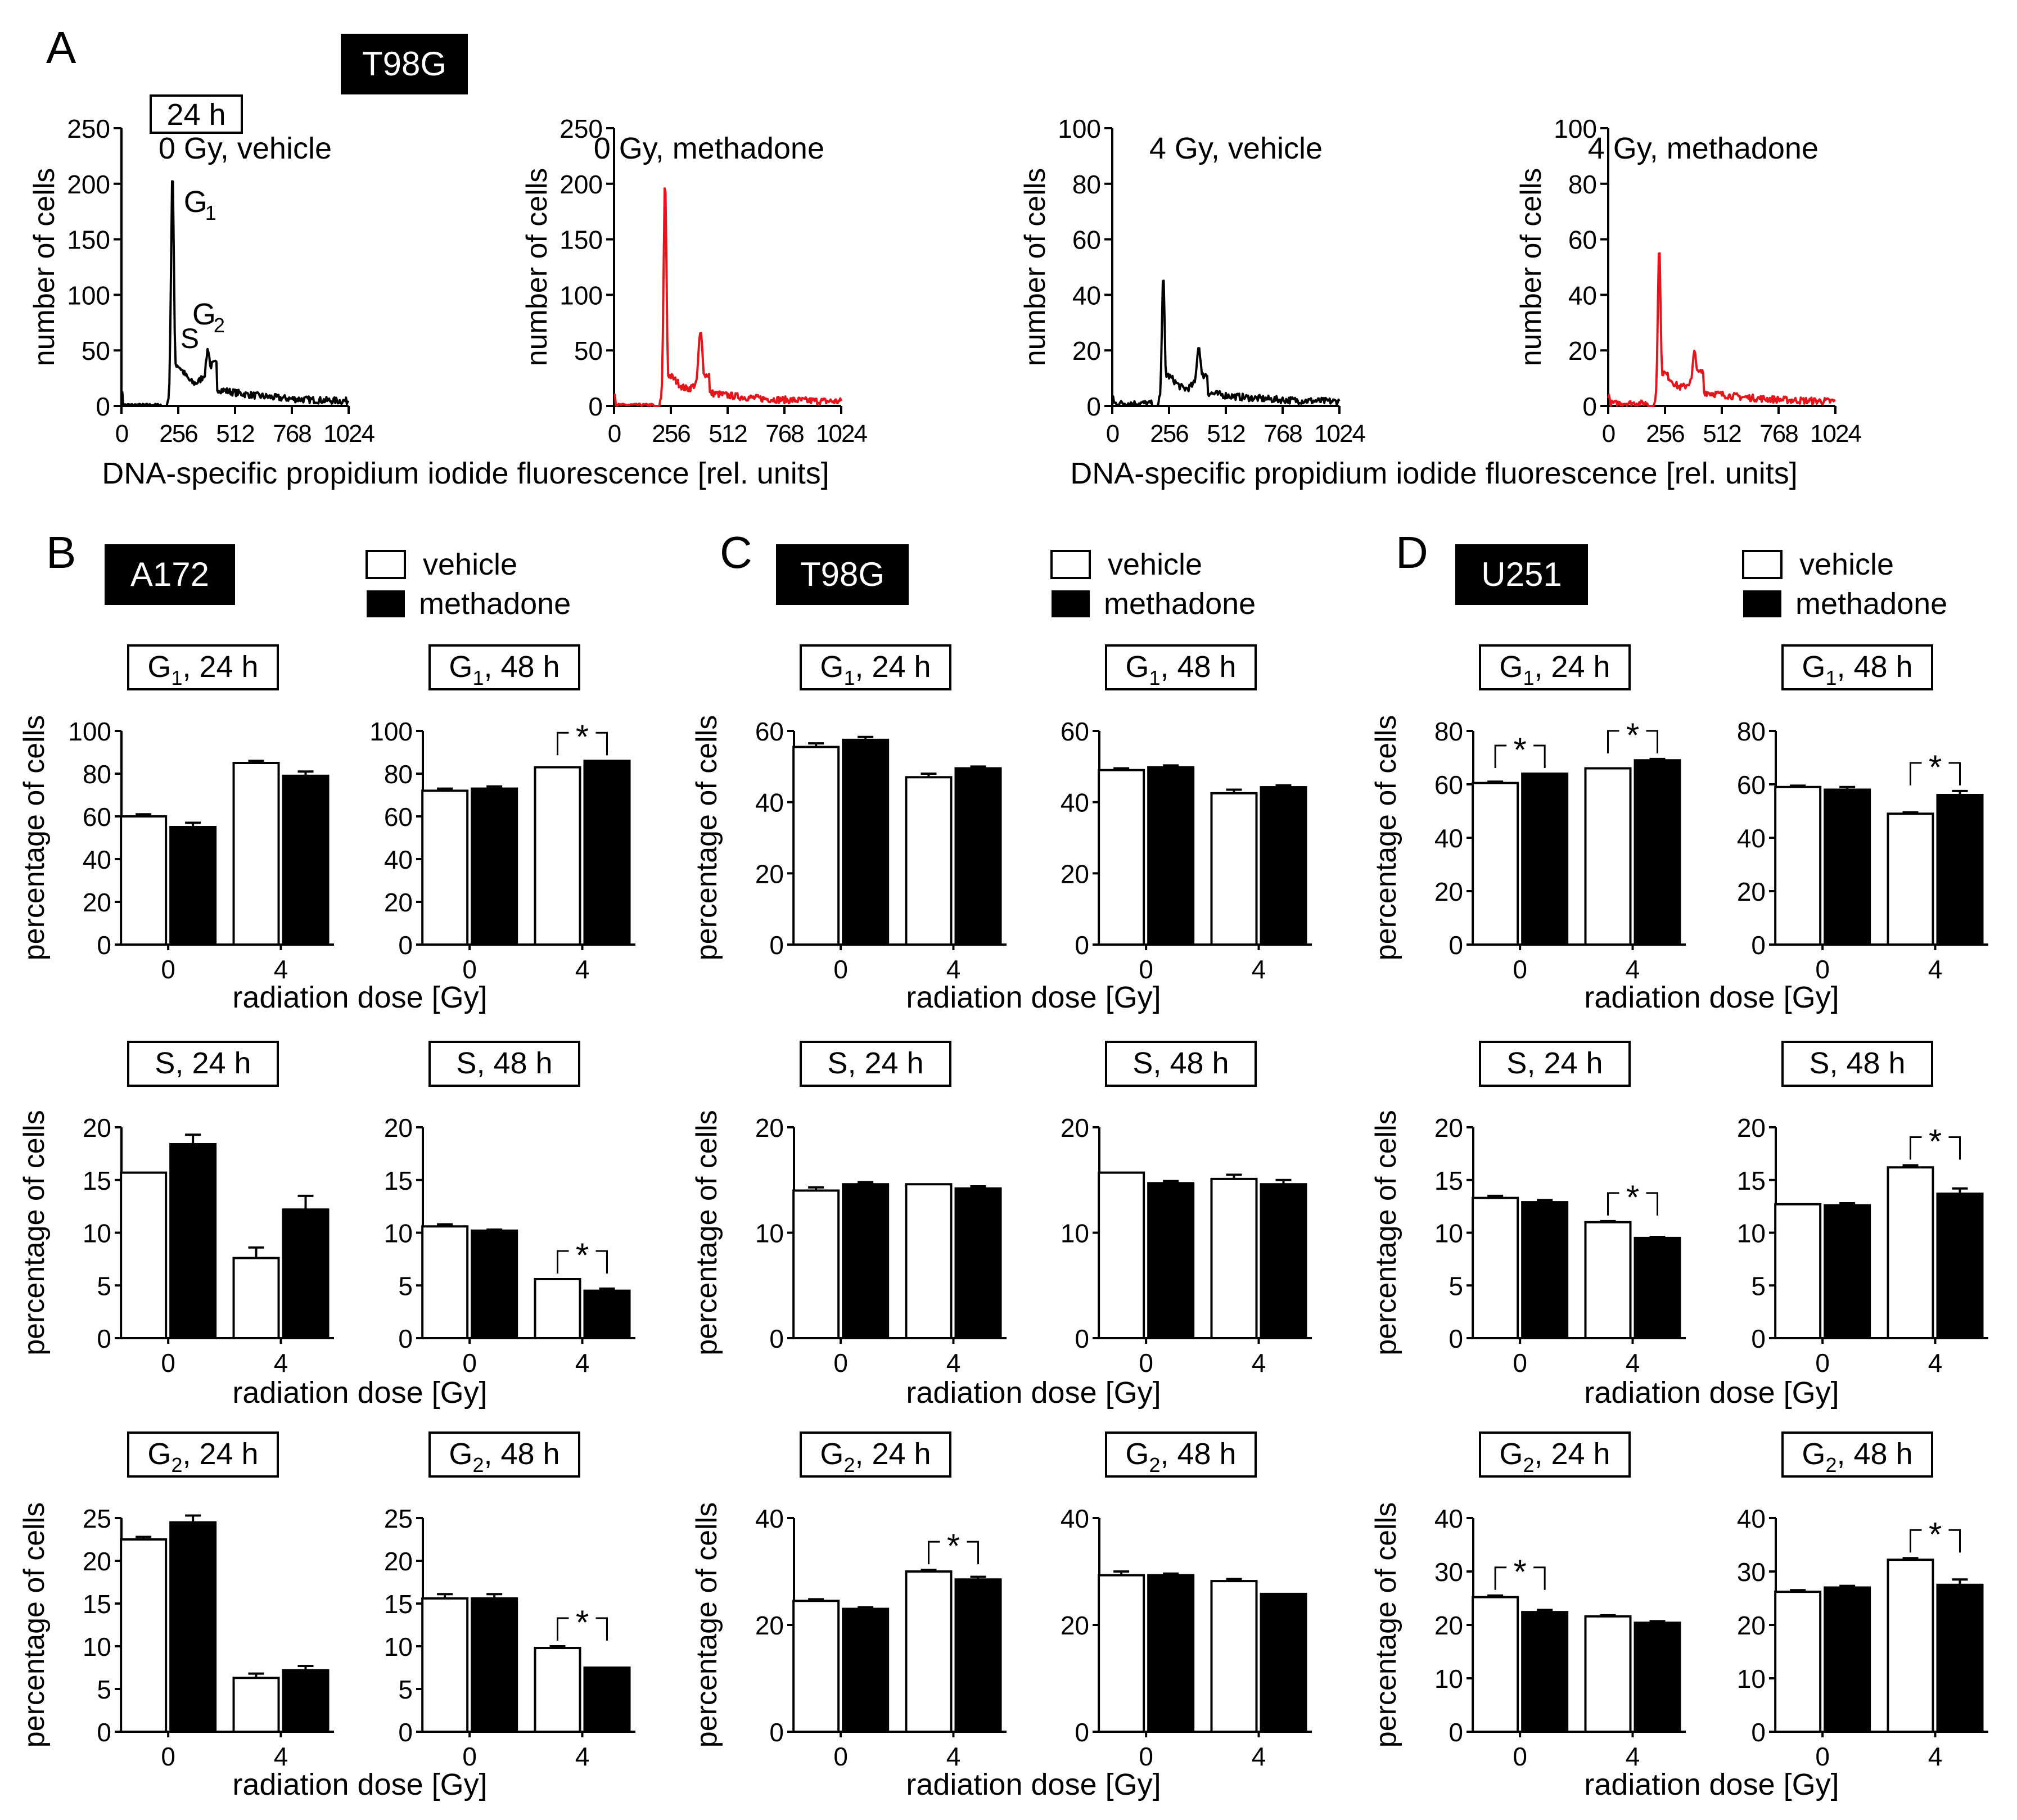 The width and height of the screenshot is (2017, 1820). I want to click on histogram-title: 0 Gy, methadone, so click(709, 148).